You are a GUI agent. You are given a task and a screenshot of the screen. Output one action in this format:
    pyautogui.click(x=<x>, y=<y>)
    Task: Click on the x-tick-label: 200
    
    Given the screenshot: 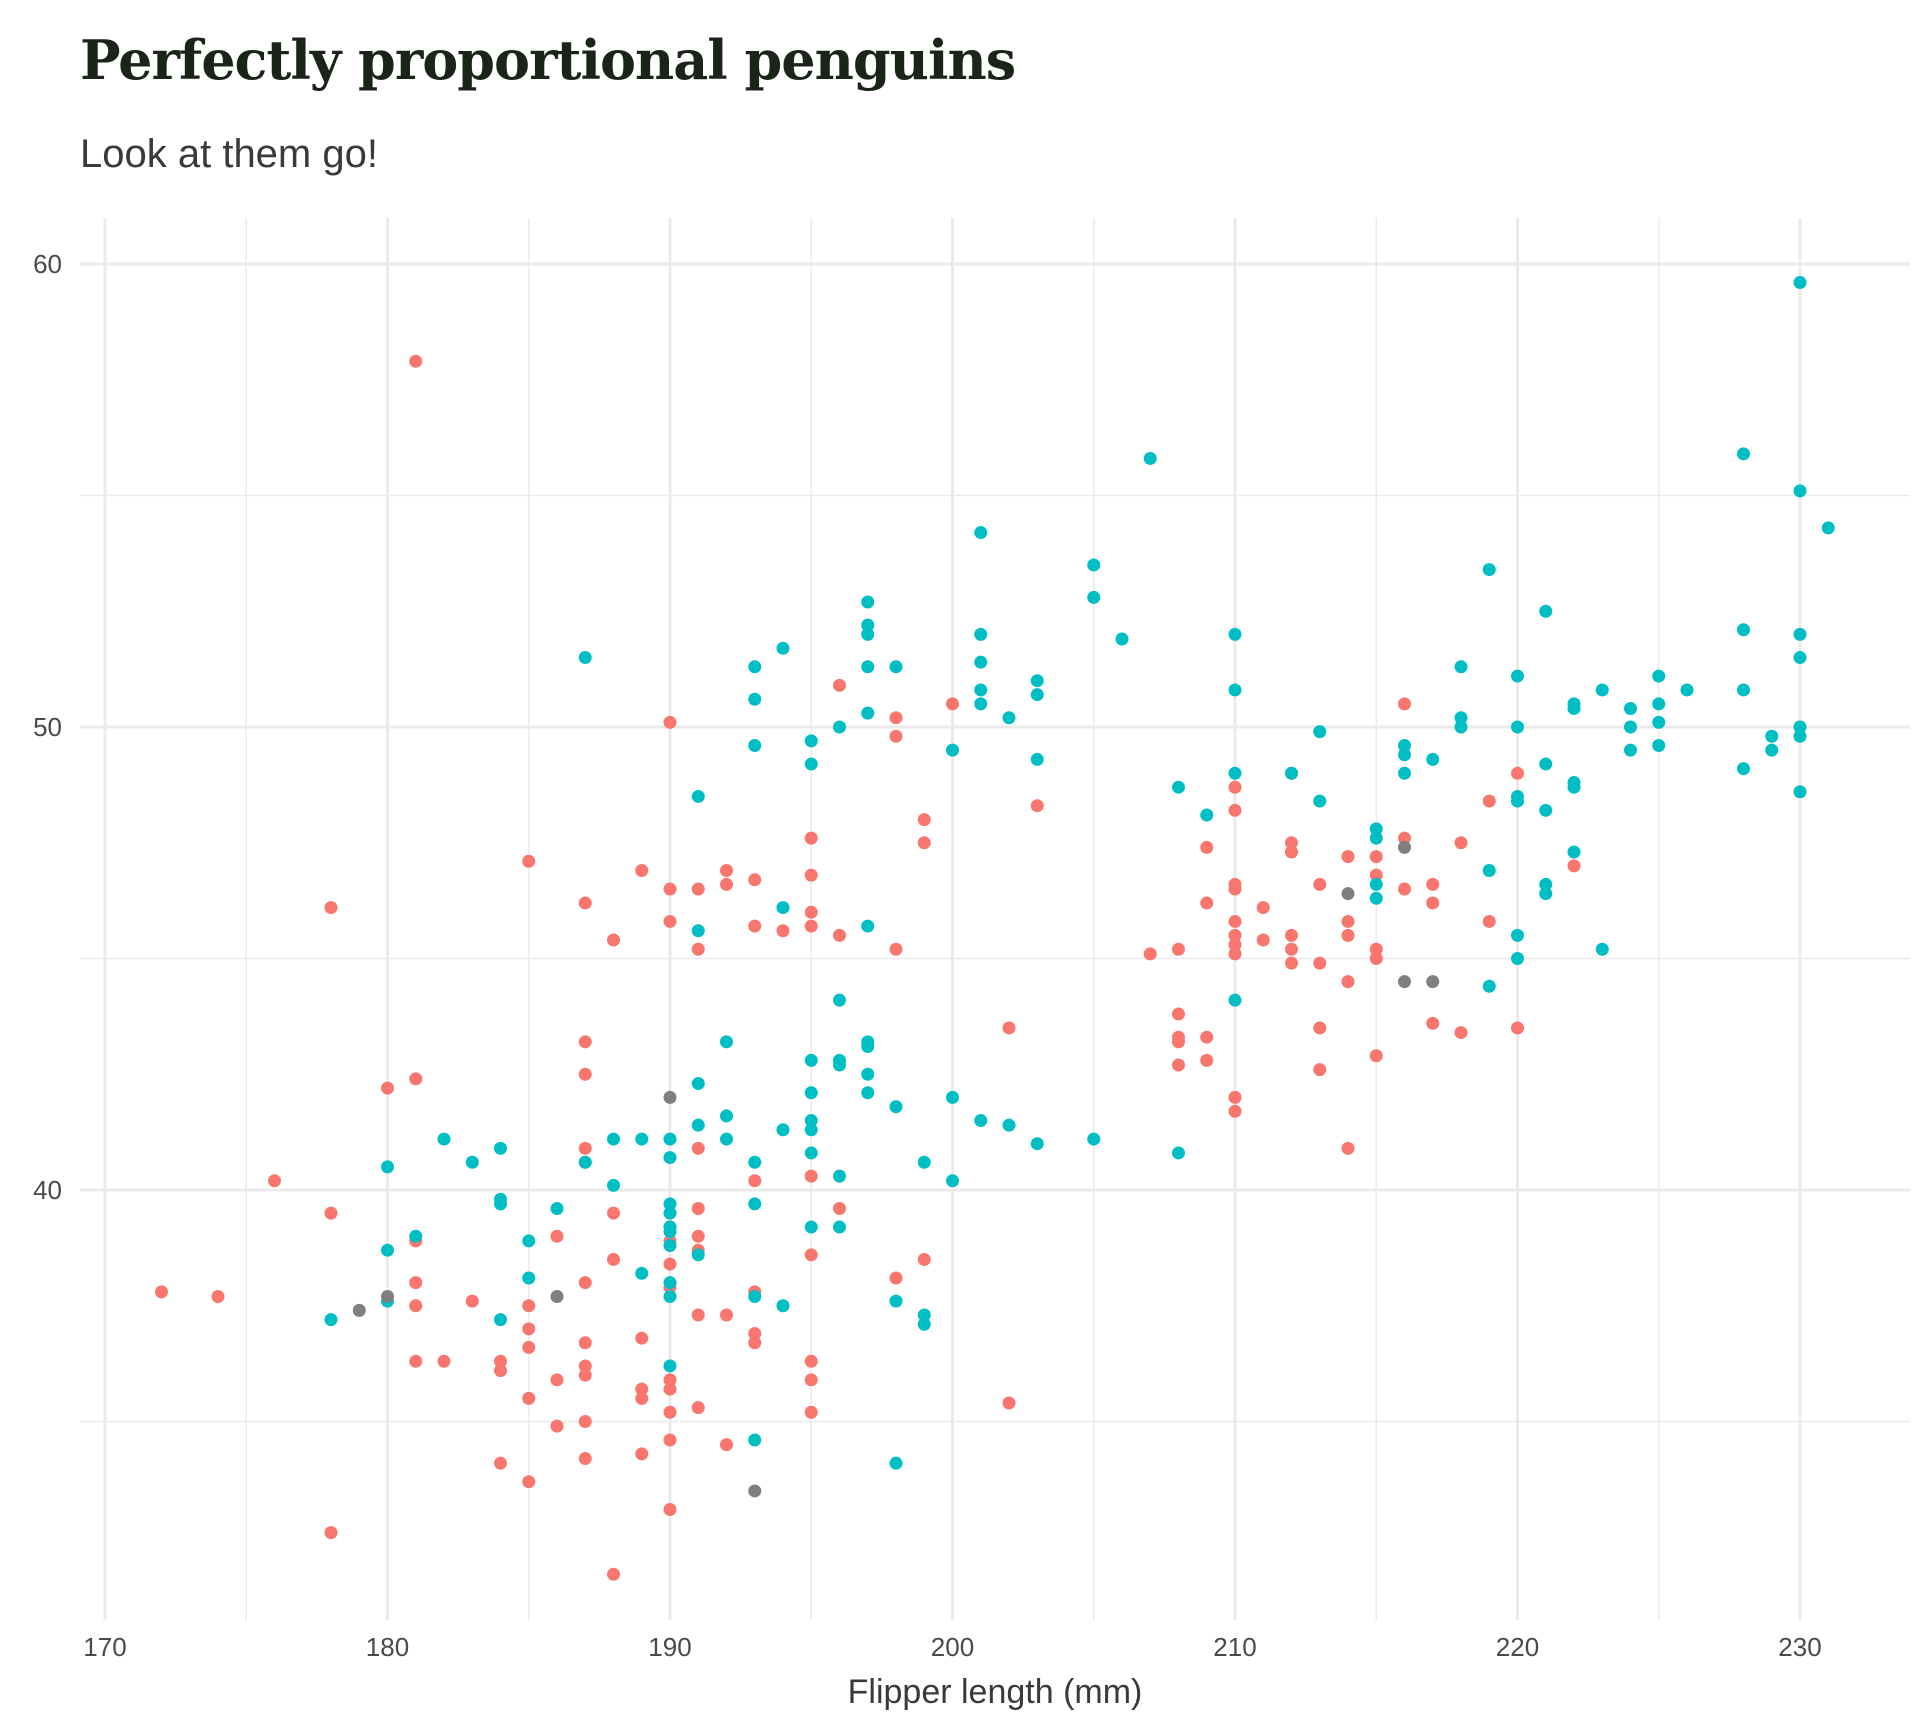 What is the action you would take?
    pyautogui.click(x=952, y=1647)
    